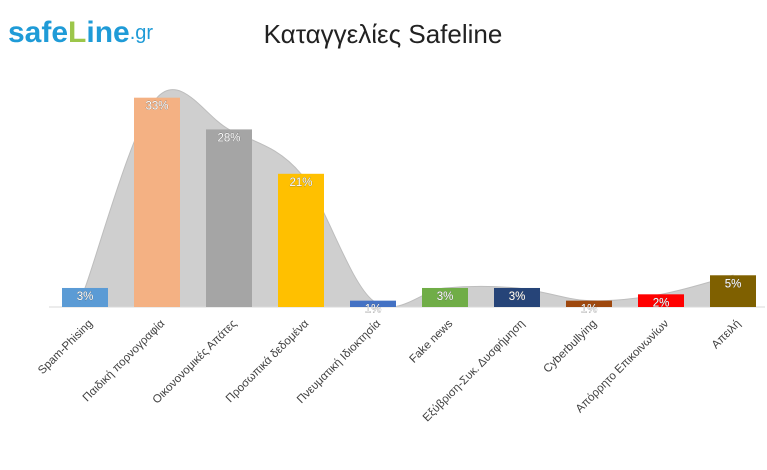 The image size is (767, 470). Describe the element at coordinates (228, 138) in the screenshot. I see `value-label: 28%` at that location.